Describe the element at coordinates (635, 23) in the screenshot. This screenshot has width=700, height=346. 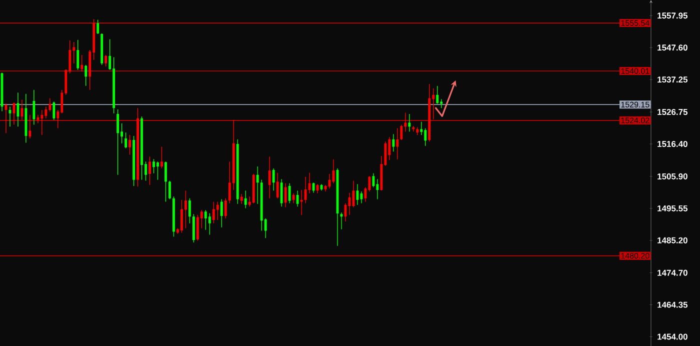
I see `ref-line-label: 1555.54` at that location.